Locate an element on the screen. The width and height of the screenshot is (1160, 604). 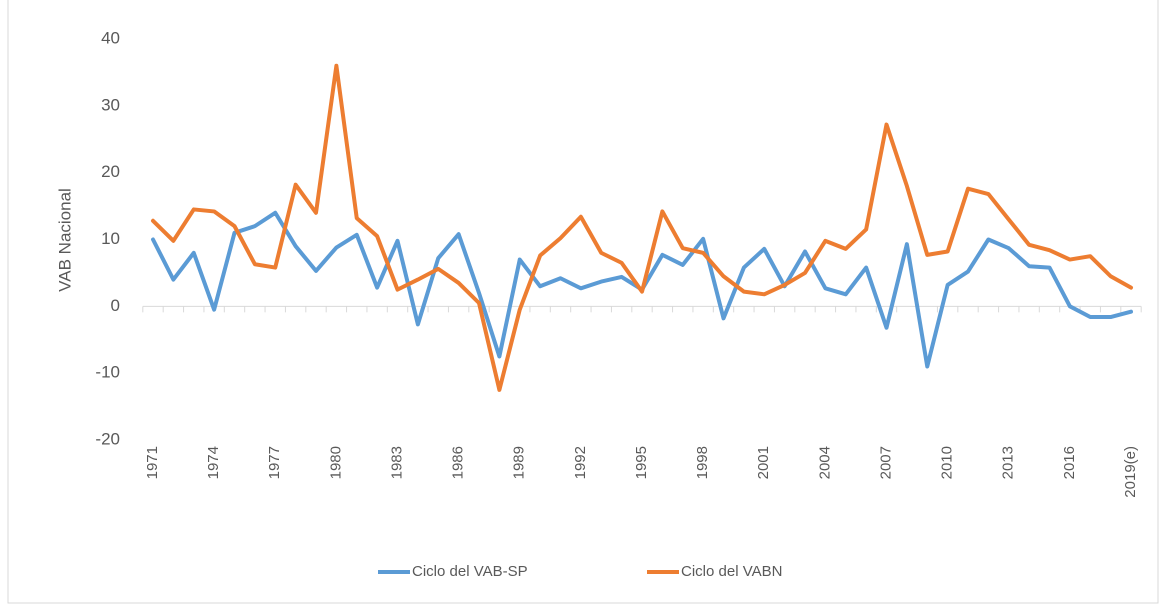
x-tick-label: 2004 is located at coordinates (824, 462).